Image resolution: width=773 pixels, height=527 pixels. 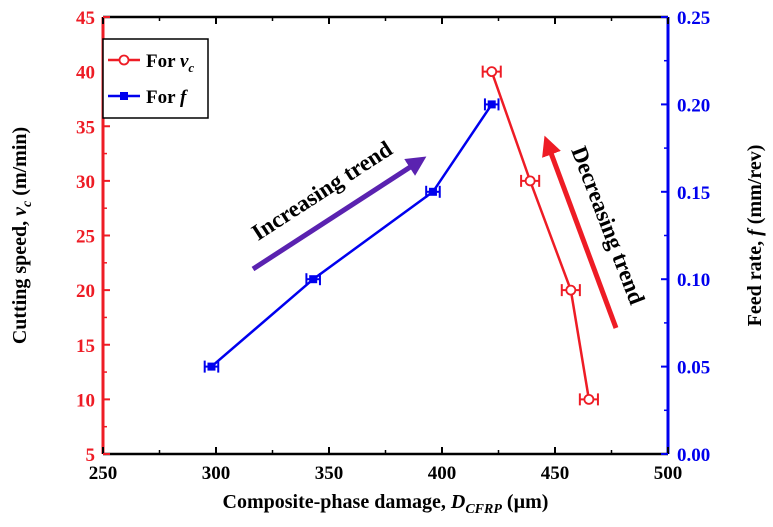 I want to click on increasing-trend-arrow, so click(x=339, y=214).